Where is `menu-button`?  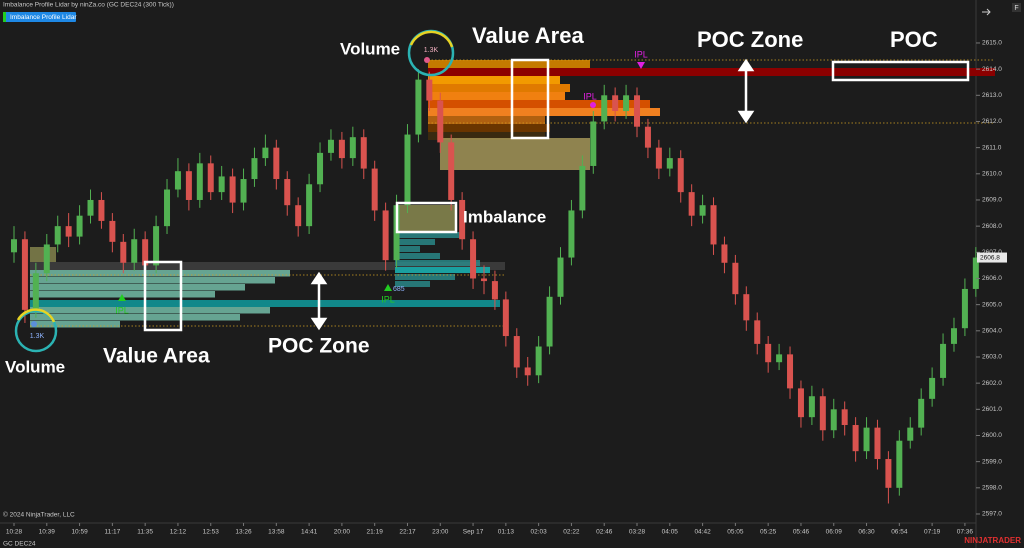
menu-button is located at coordinates (1016, 7).